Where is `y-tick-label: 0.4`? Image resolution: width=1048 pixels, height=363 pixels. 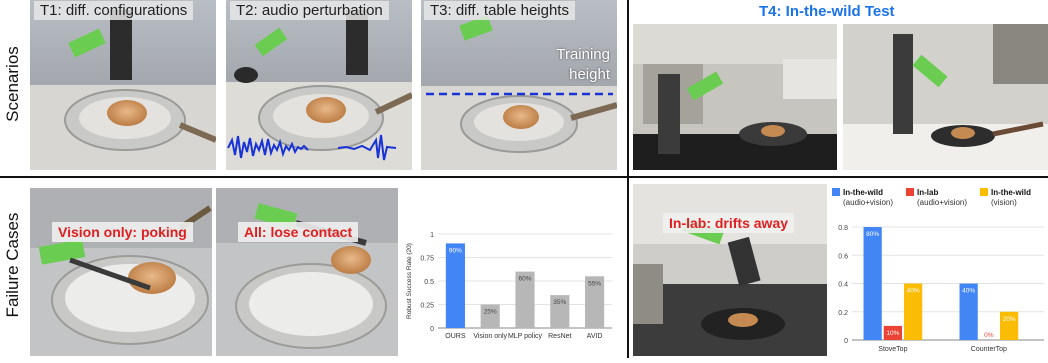
y-tick-label: 0.4 is located at coordinates (843, 285).